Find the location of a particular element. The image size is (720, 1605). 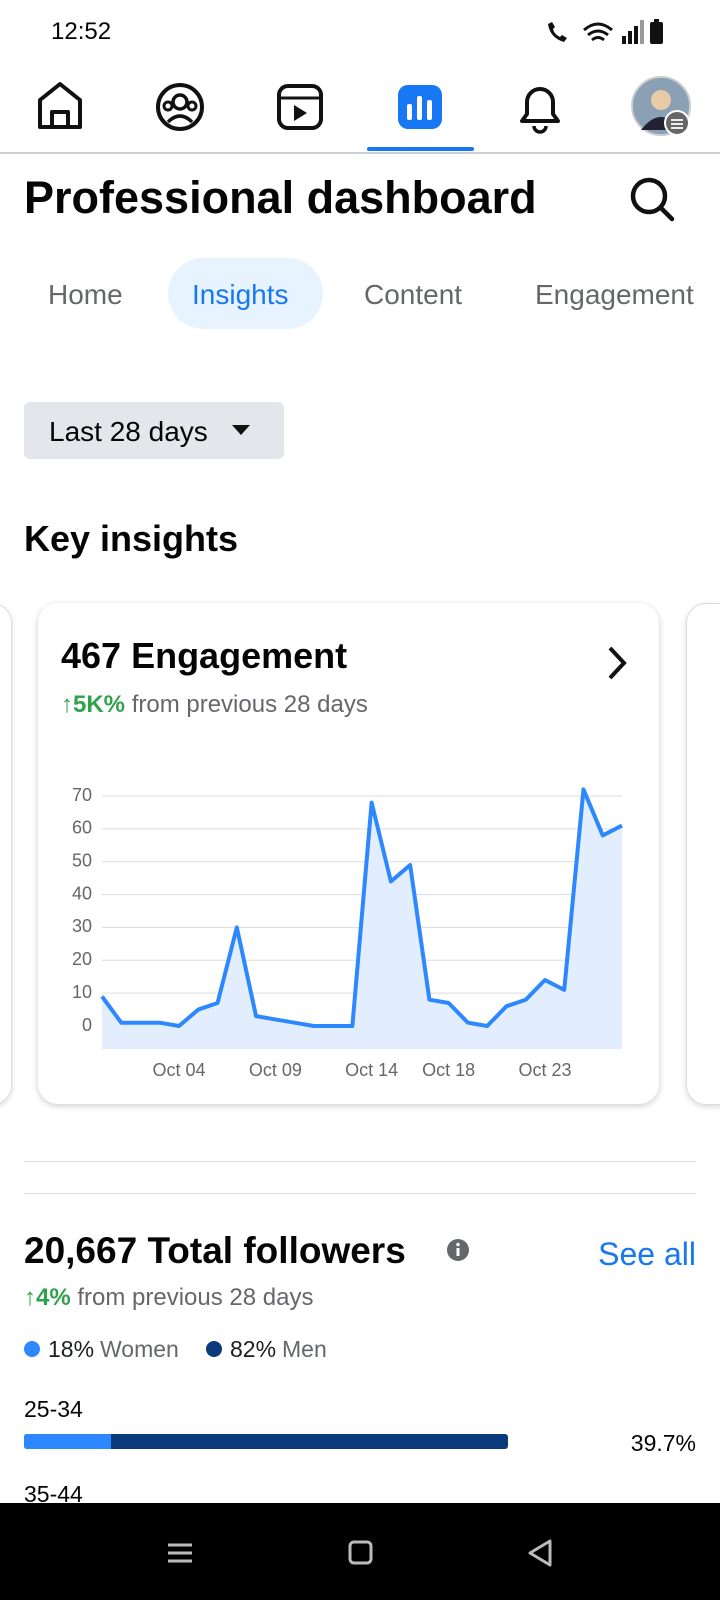

followers-change: ↑4% from previous 28 days is located at coordinates (168, 1298).